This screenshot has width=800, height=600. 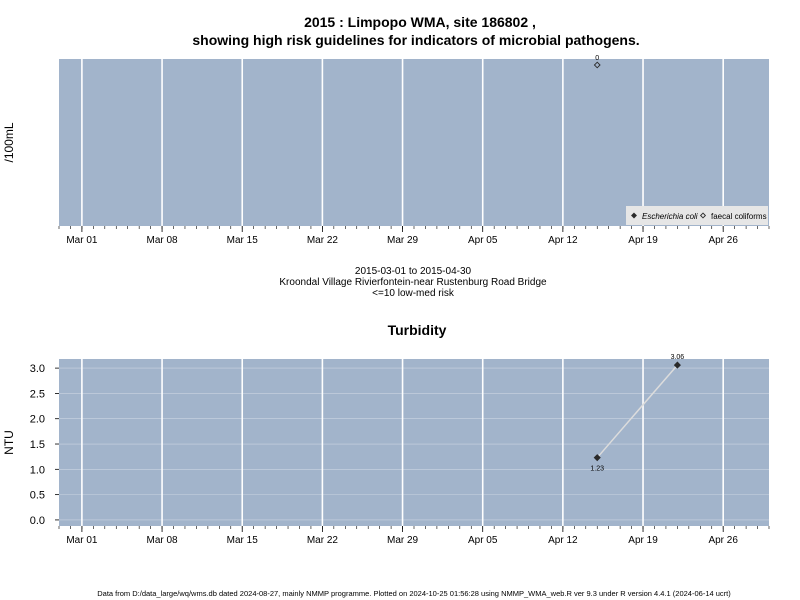 What do you see at coordinates (678, 357) in the screenshot?
I see `data-label: 3.06` at bounding box center [678, 357].